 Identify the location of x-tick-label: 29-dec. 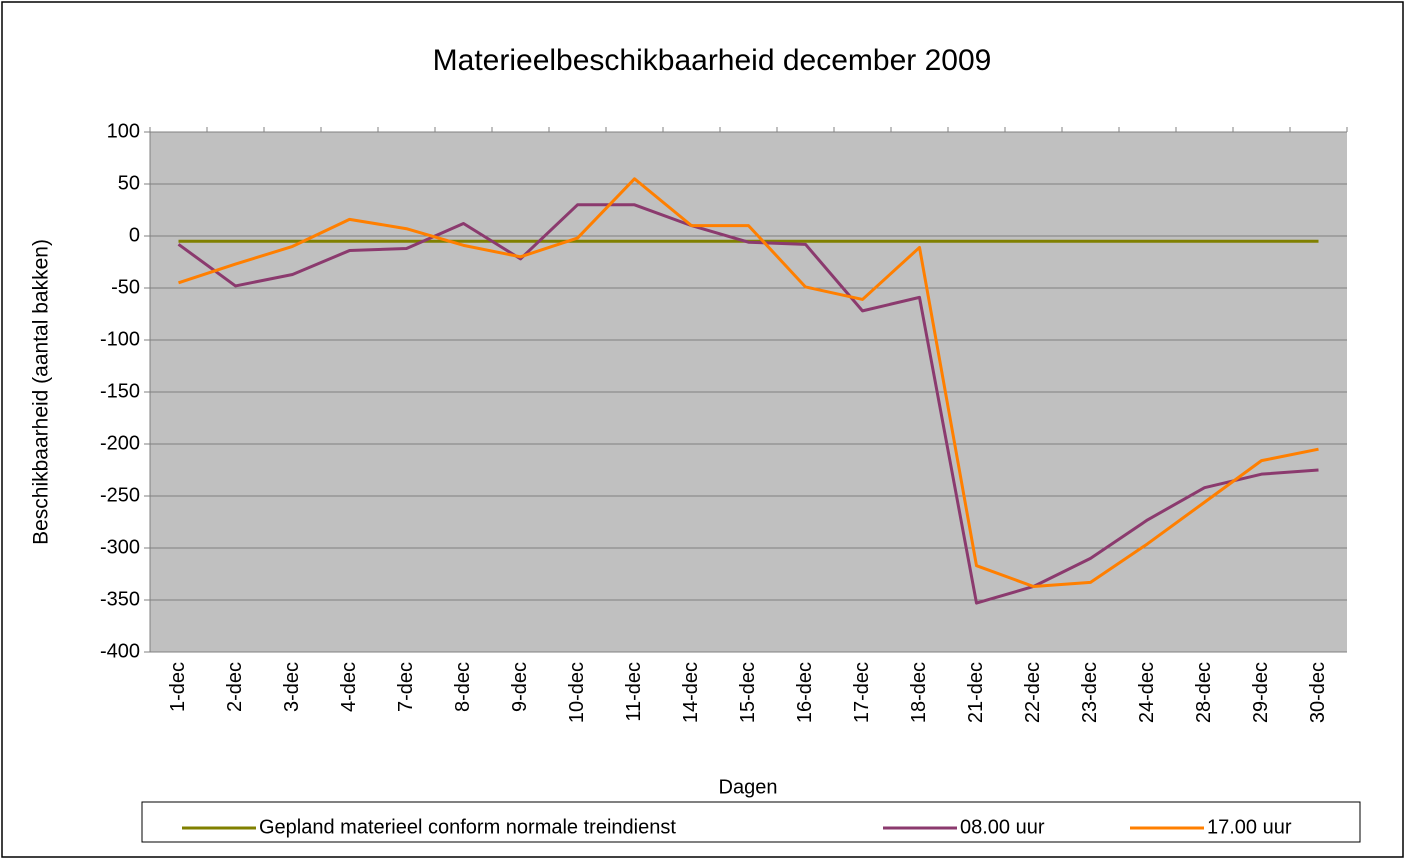
(1261, 692).